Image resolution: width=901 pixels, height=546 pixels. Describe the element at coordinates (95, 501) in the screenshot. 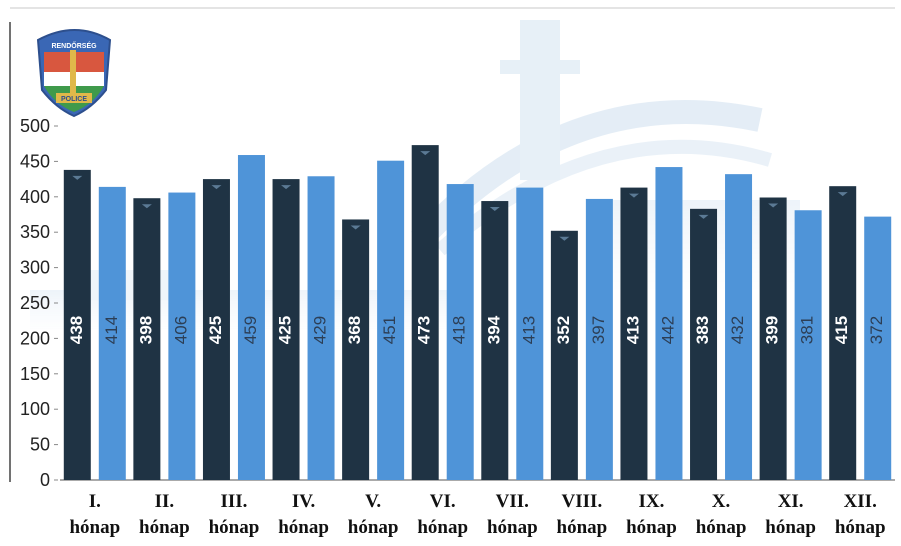

I see `x-tick-label-numeral: I.` at that location.